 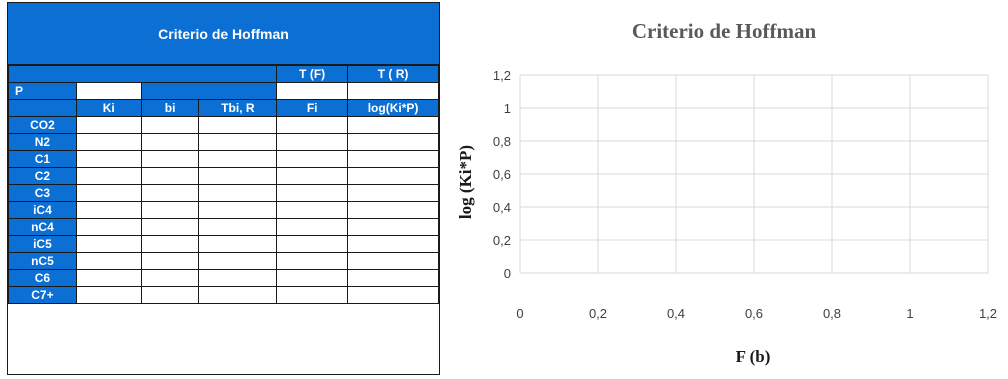 What do you see at coordinates (209, 91) in the screenshot?
I see `pressure-spacer` at bounding box center [209, 91].